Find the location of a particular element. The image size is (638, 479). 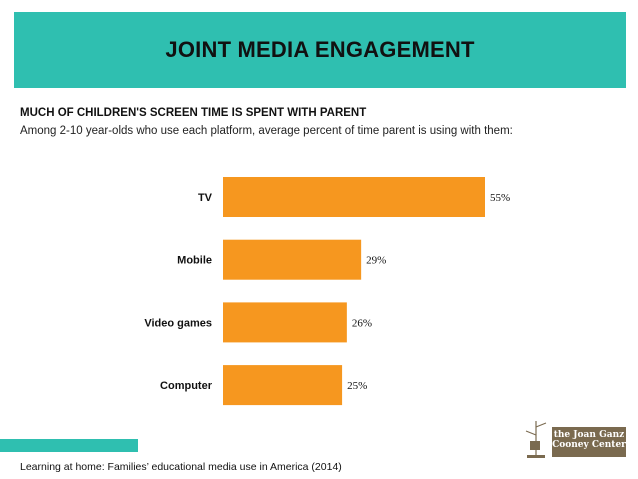

logo-text-line1: the Joan Ganz is located at coordinates (589, 435).